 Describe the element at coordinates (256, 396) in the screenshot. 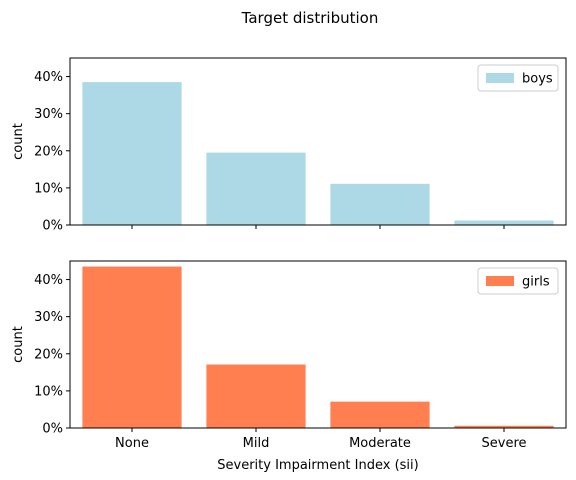

I see `bar-girls-mild` at that location.